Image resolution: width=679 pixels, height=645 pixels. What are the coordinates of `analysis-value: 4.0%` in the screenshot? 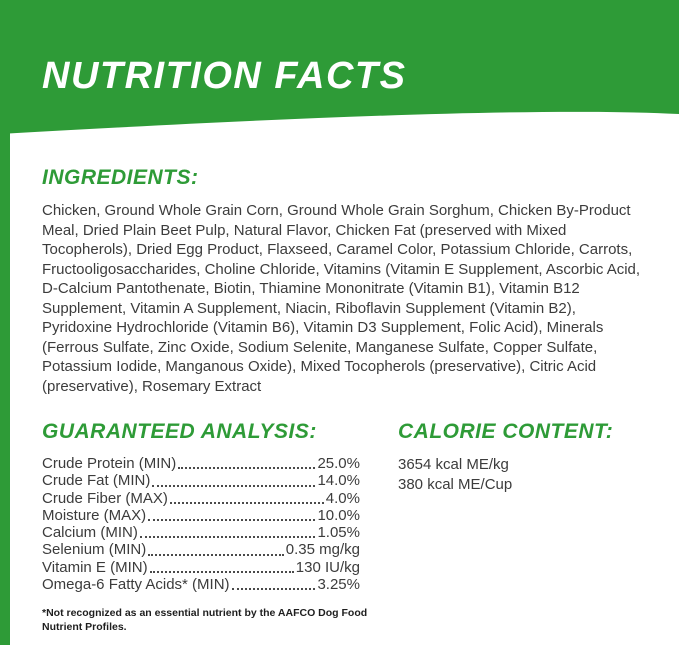 It's located at (342, 498).